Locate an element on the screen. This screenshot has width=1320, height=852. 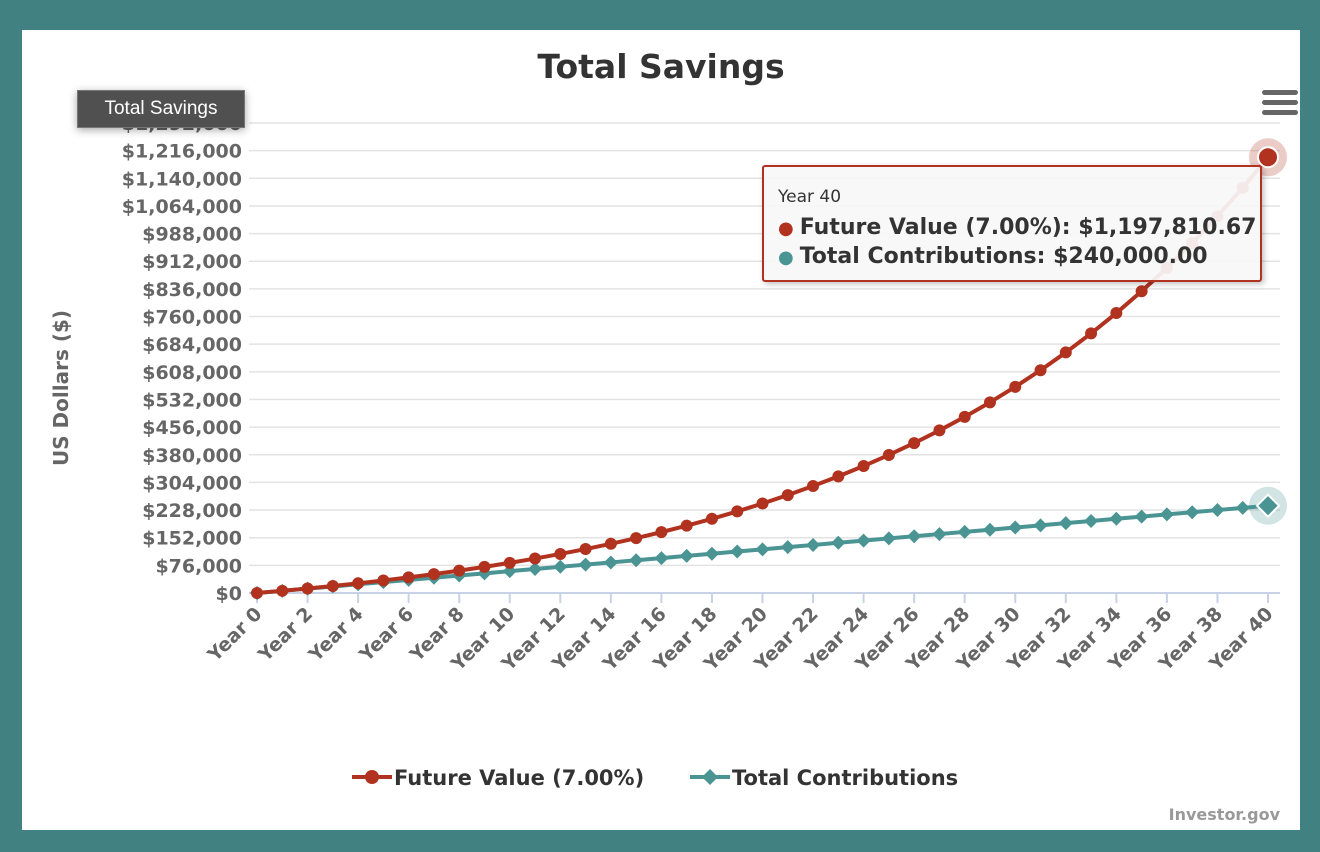
y-tick-label: $608,000 is located at coordinates (192, 373).